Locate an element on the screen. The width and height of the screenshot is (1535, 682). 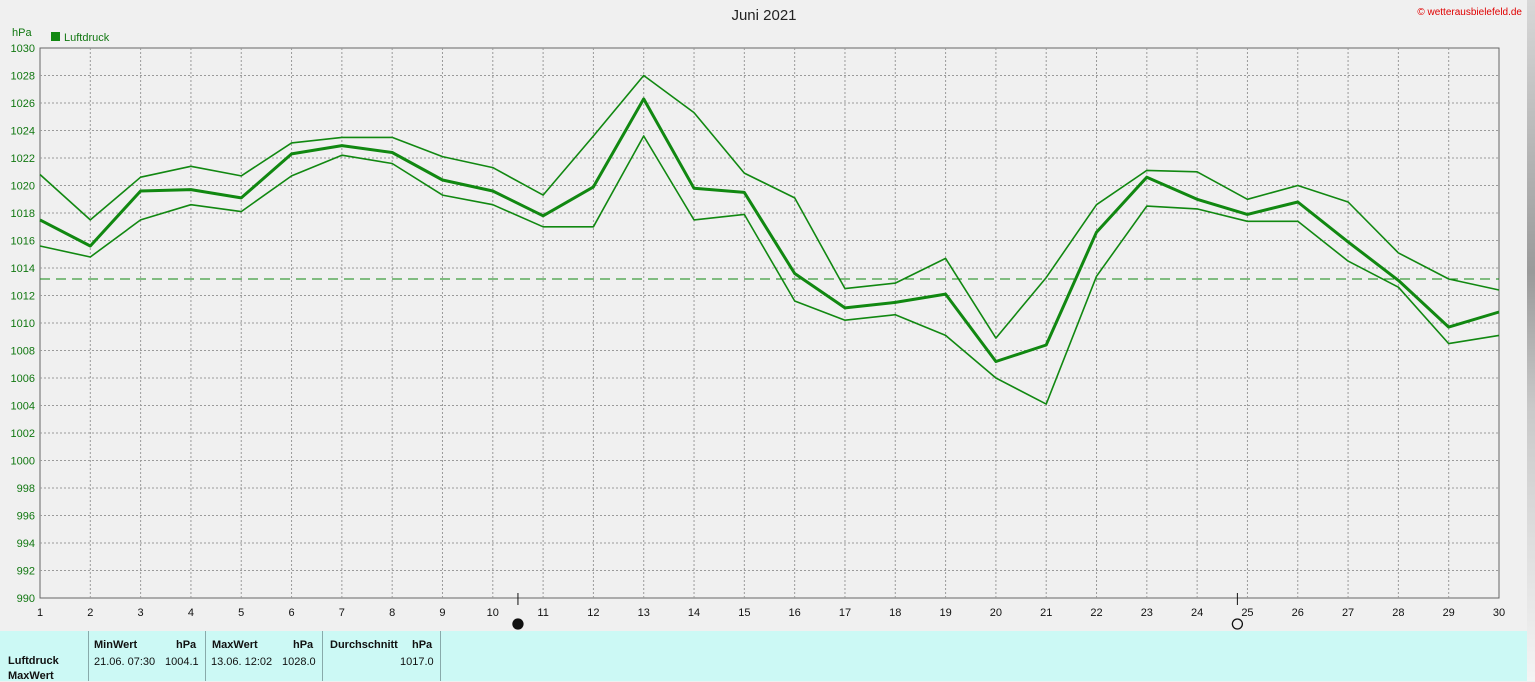
moon-phase-markers is located at coordinates (878, 611).